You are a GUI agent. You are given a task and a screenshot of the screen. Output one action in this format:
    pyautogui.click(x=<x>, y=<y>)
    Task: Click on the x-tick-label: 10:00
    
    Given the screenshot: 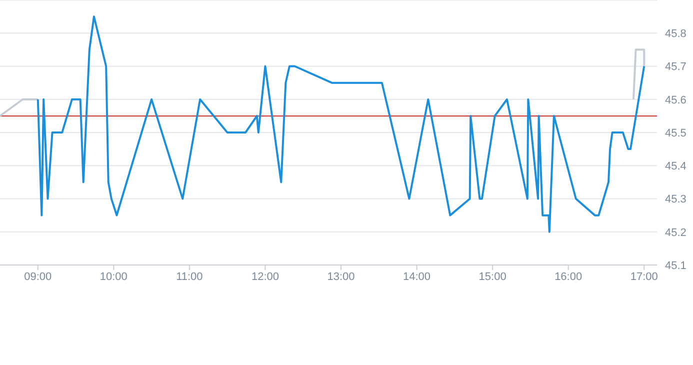 What is the action you would take?
    pyautogui.click(x=114, y=276)
    